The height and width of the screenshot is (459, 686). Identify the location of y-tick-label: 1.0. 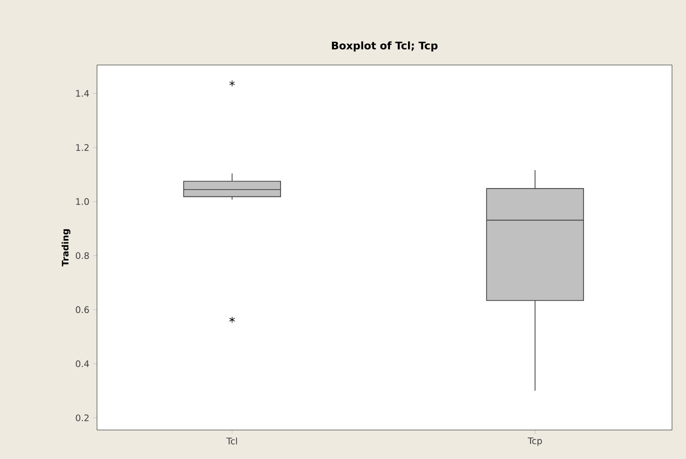
(82, 201).